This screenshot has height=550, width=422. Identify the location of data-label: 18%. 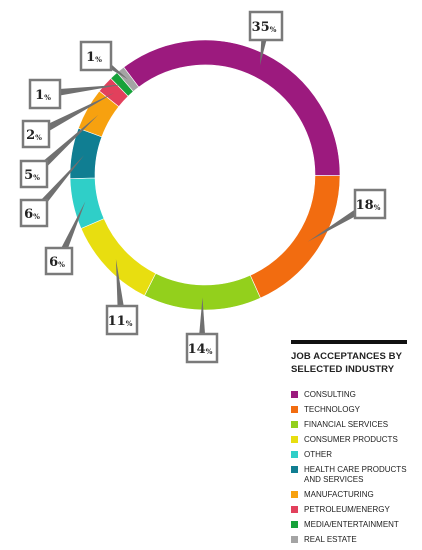
(368, 205).